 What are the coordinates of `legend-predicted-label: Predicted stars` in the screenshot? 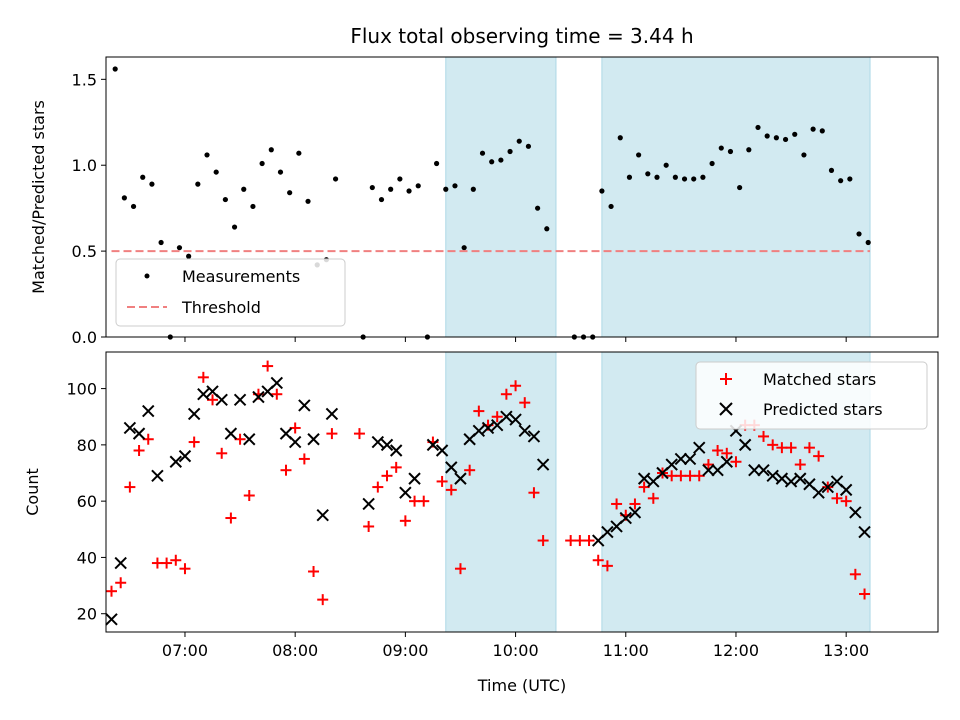 It's located at (823, 409).